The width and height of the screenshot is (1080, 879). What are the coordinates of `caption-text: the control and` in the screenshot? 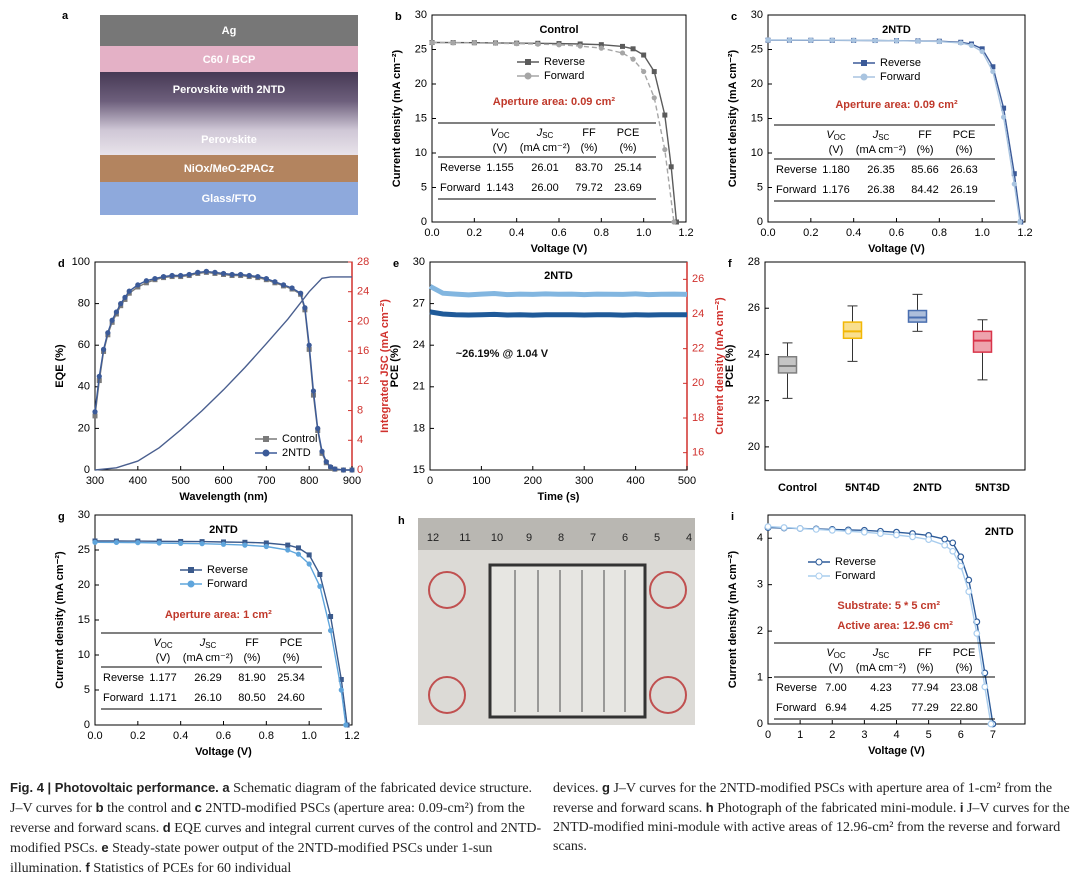 It's located at (149, 808).